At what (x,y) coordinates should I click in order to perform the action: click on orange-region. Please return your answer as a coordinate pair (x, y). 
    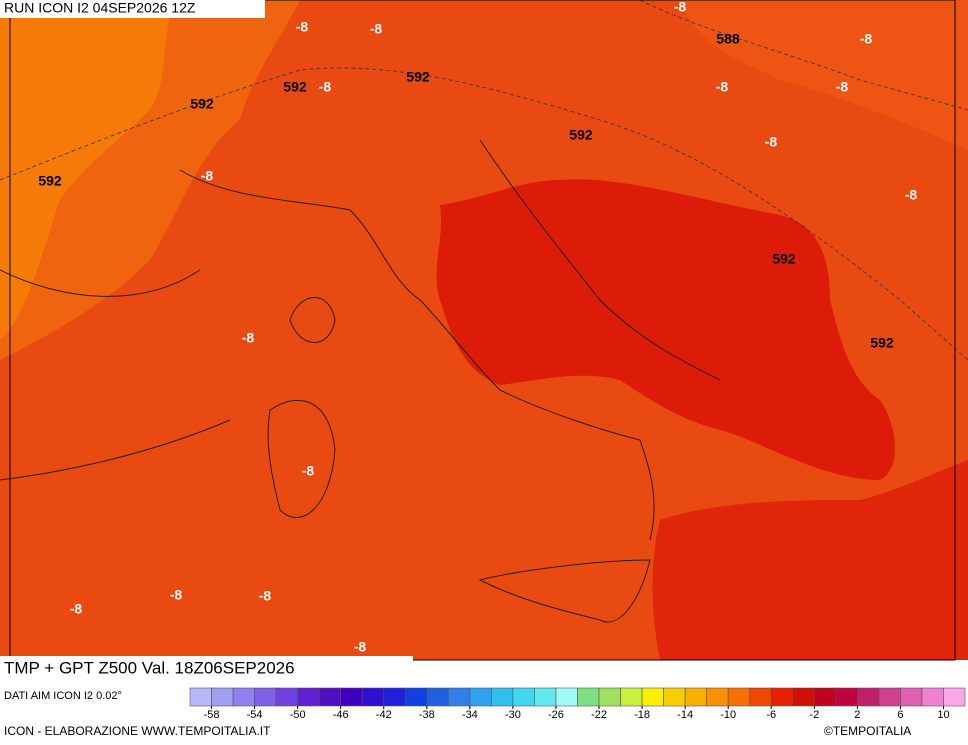
    Looking at the image, I should click on (150, 180).